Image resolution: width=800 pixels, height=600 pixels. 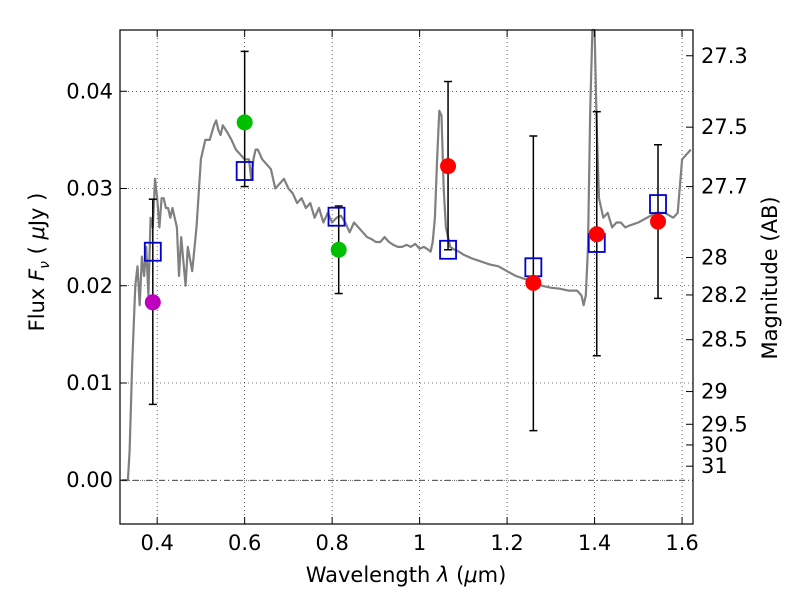 I want to click on magnitude-tick-label: 28.5, so click(x=724, y=340).